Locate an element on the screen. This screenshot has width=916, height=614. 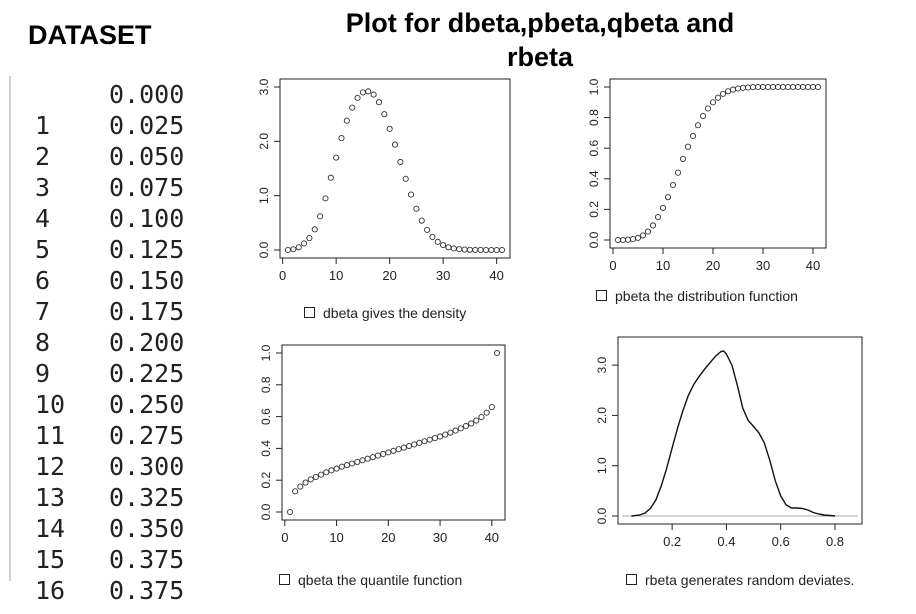
y-tick-label: 3.0 is located at coordinates (602, 364).